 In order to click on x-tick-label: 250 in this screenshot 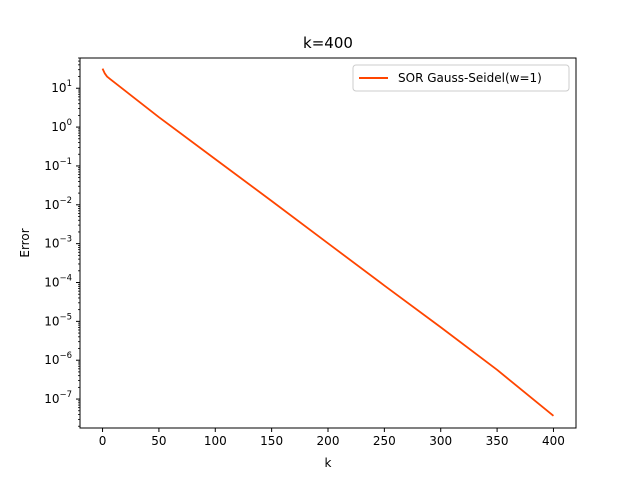, I will do `click(384, 441)`.